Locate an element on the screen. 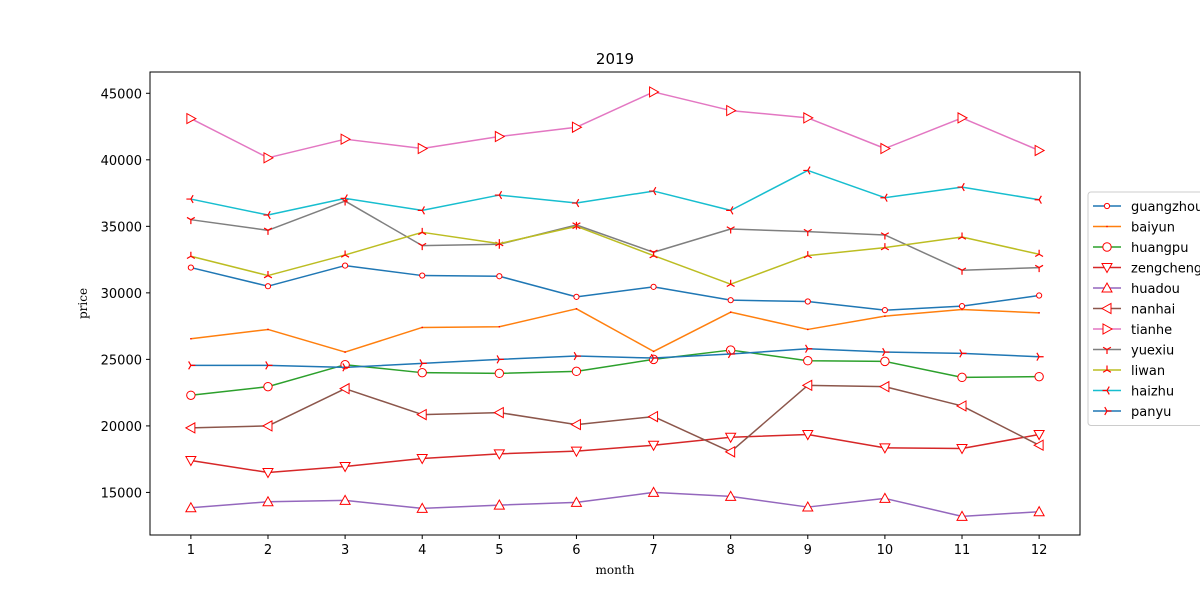  legend-item-haizhu: haizhu is located at coordinates (1133, 392).